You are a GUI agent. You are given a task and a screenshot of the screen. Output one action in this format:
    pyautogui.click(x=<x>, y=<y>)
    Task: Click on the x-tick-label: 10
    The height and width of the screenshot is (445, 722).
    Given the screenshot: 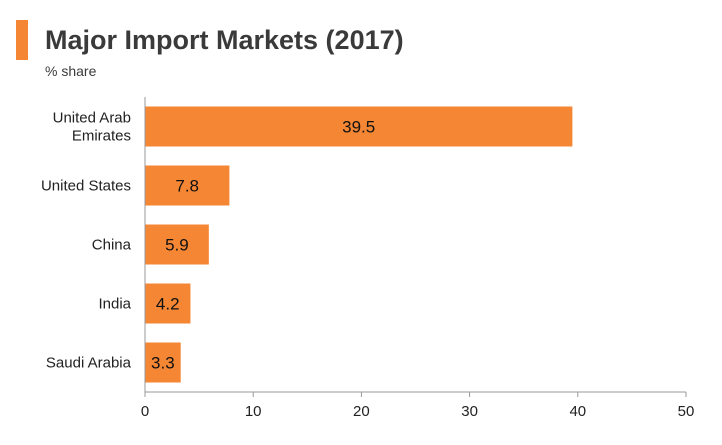 What is the action you would take?
    pyautogui.click(x=253, y=411)
    